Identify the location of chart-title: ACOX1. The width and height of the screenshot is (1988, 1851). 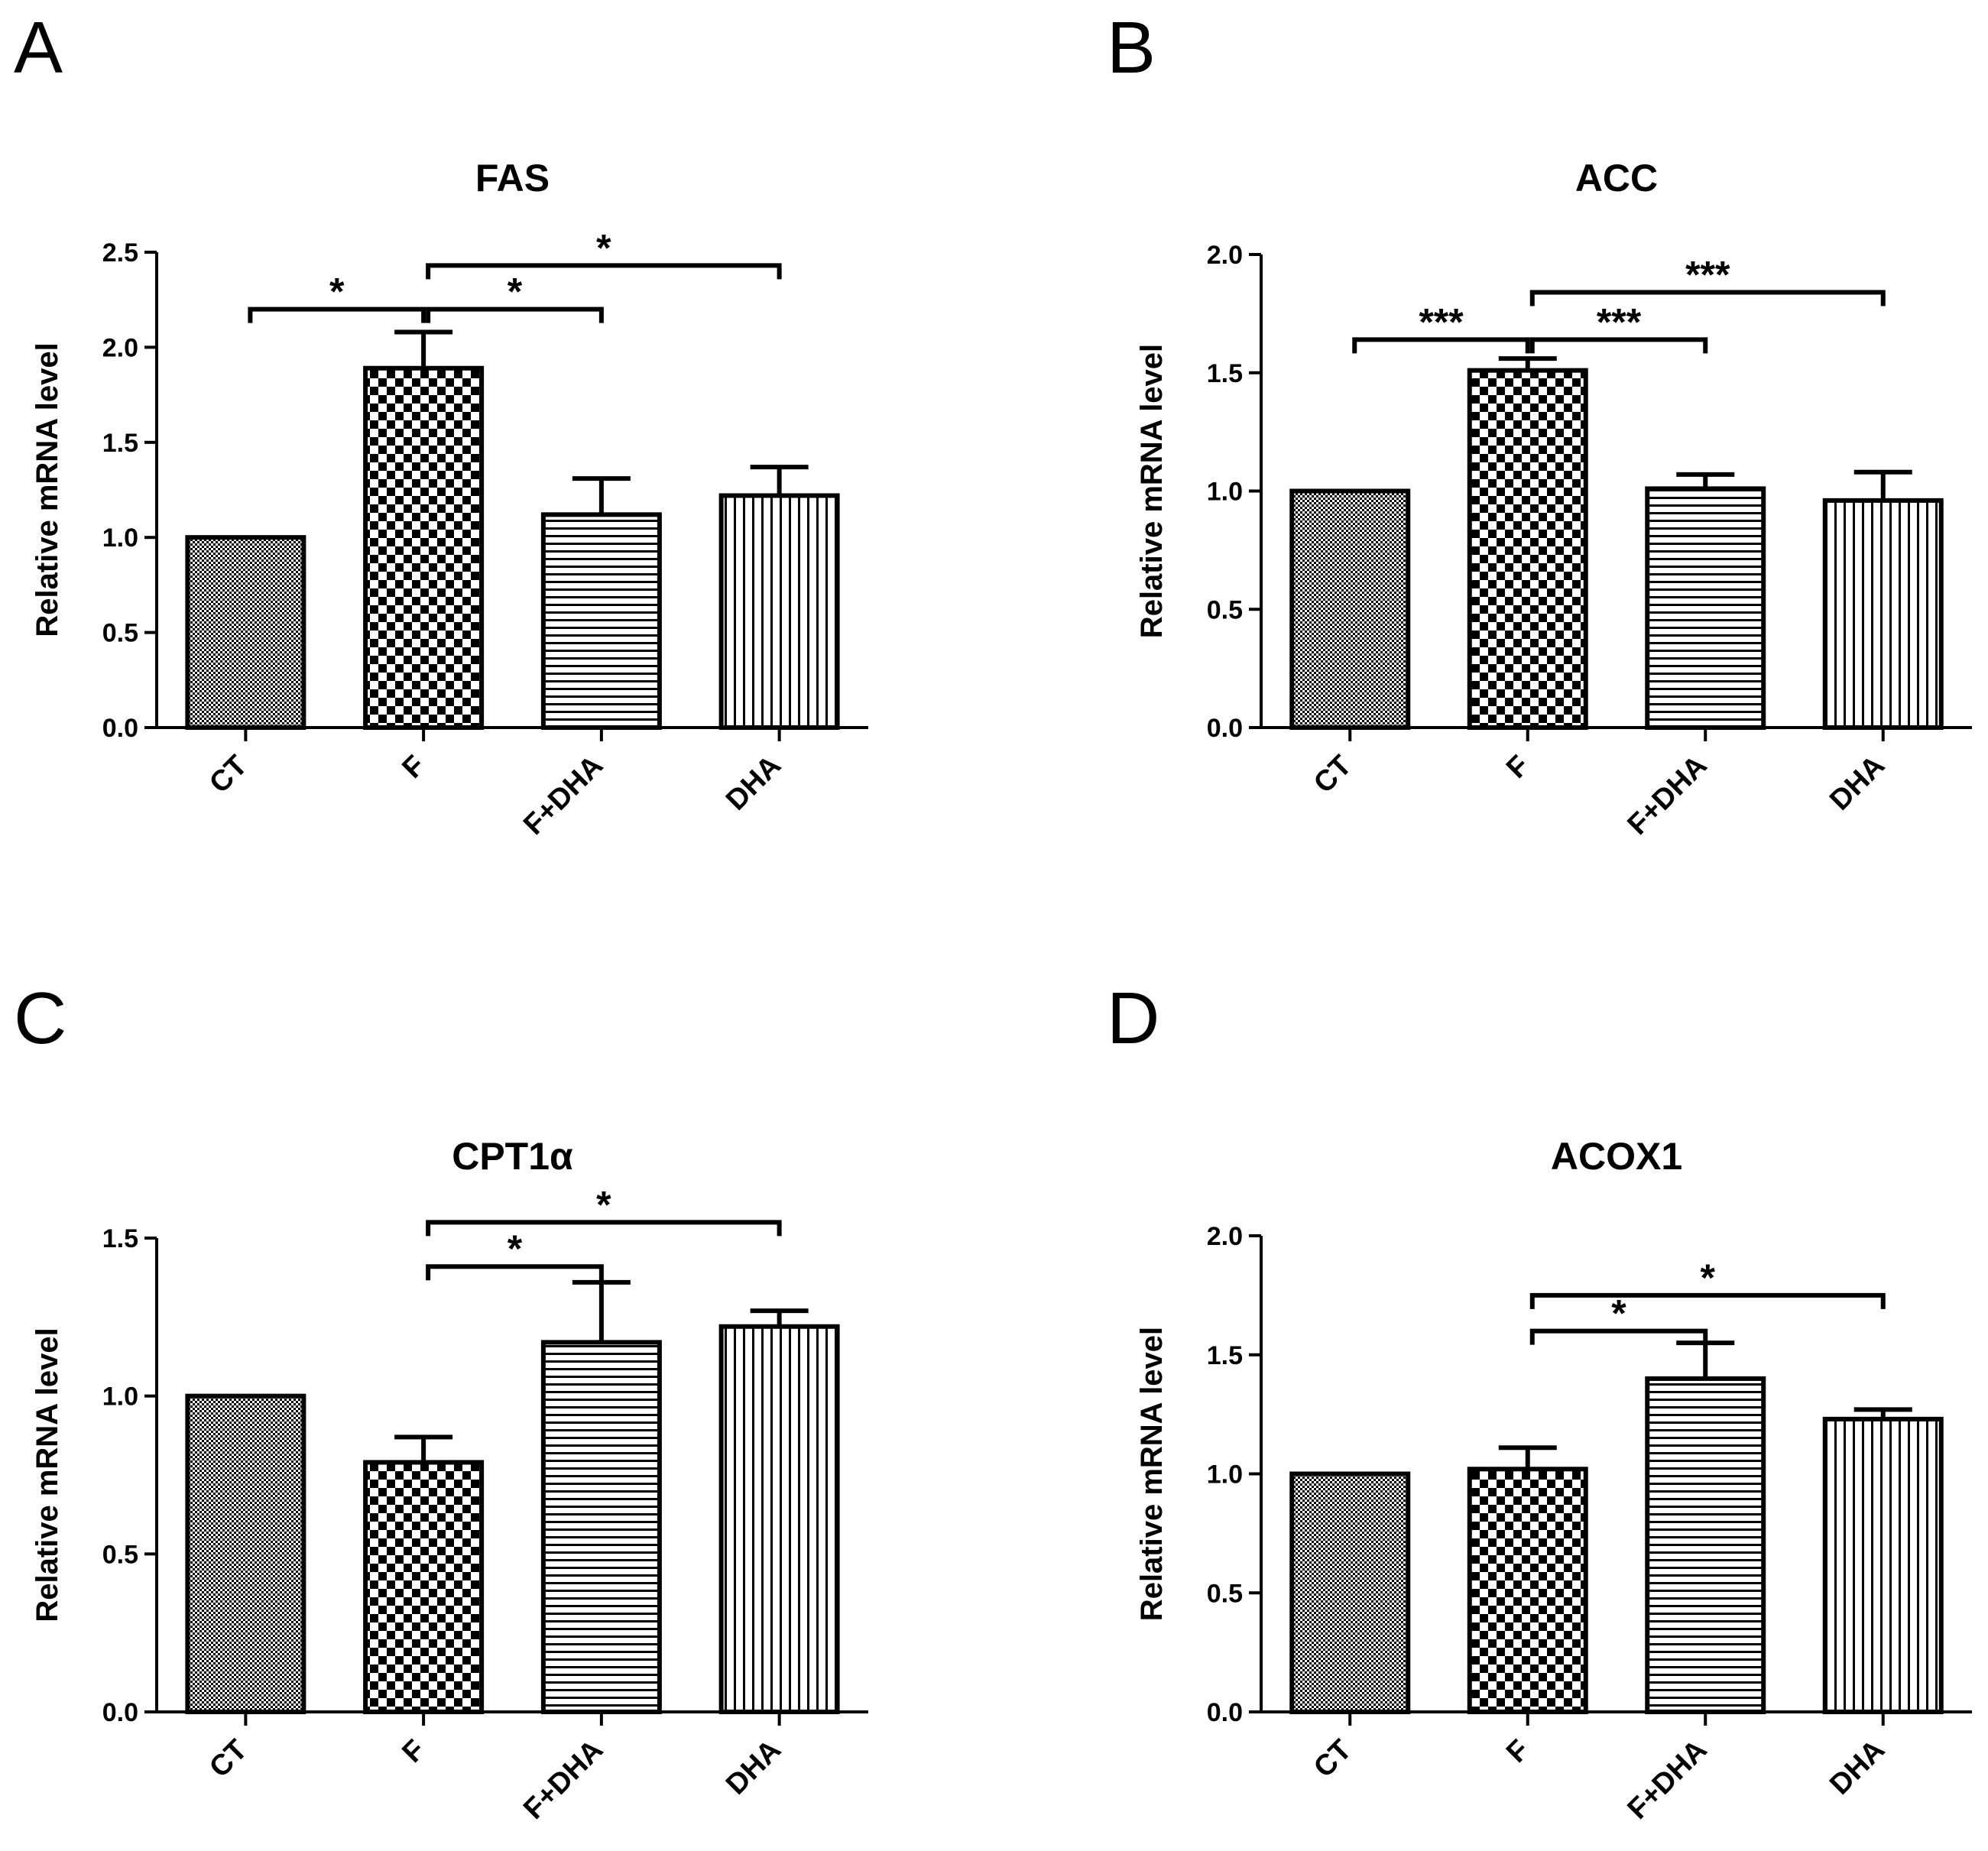
(1616, 1156).